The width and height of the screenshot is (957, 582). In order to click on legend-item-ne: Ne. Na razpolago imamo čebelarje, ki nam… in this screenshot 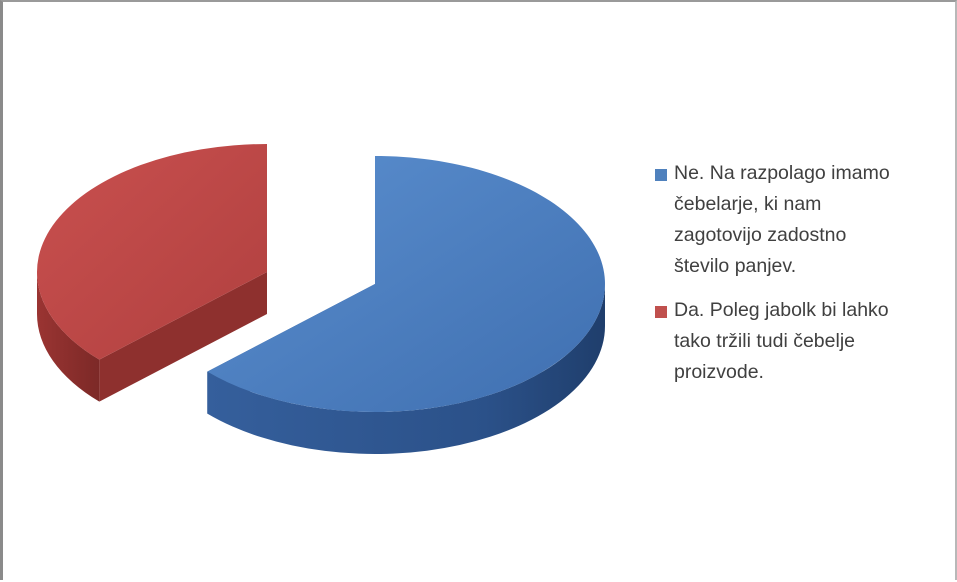, I will do `click(805, 220)`.